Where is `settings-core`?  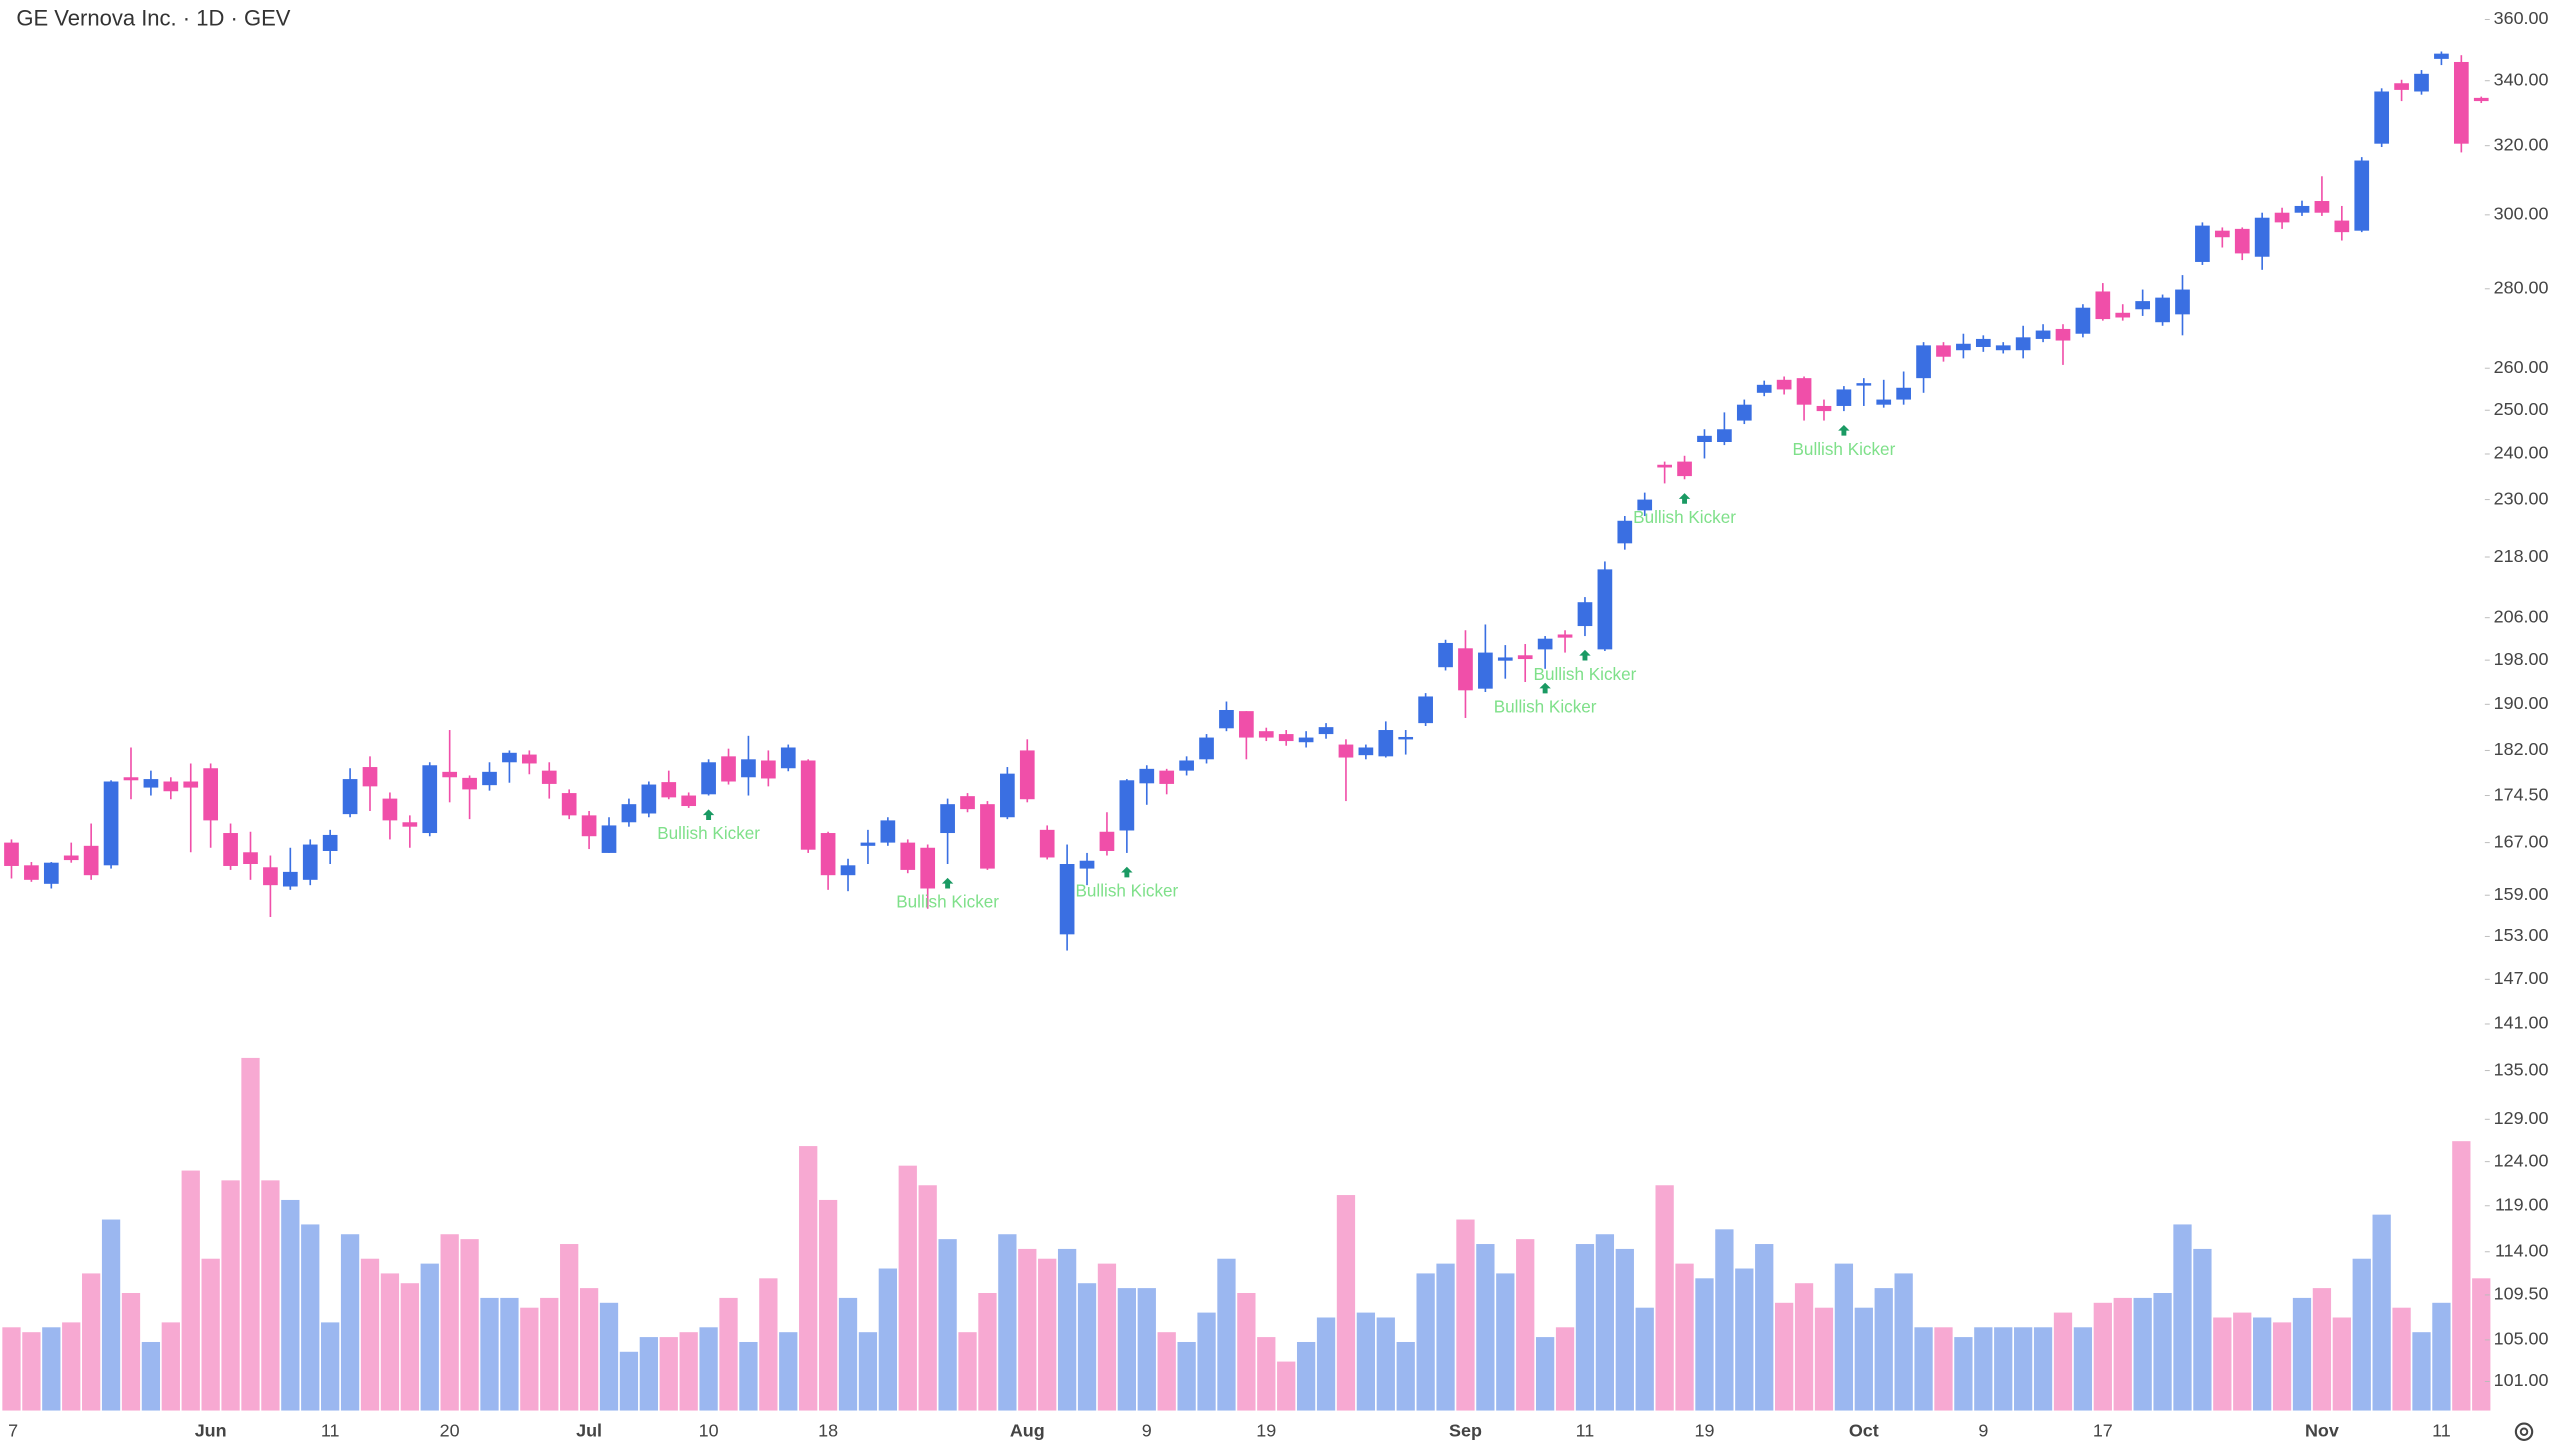 settings-core is located at coordinates (2524, 1432).